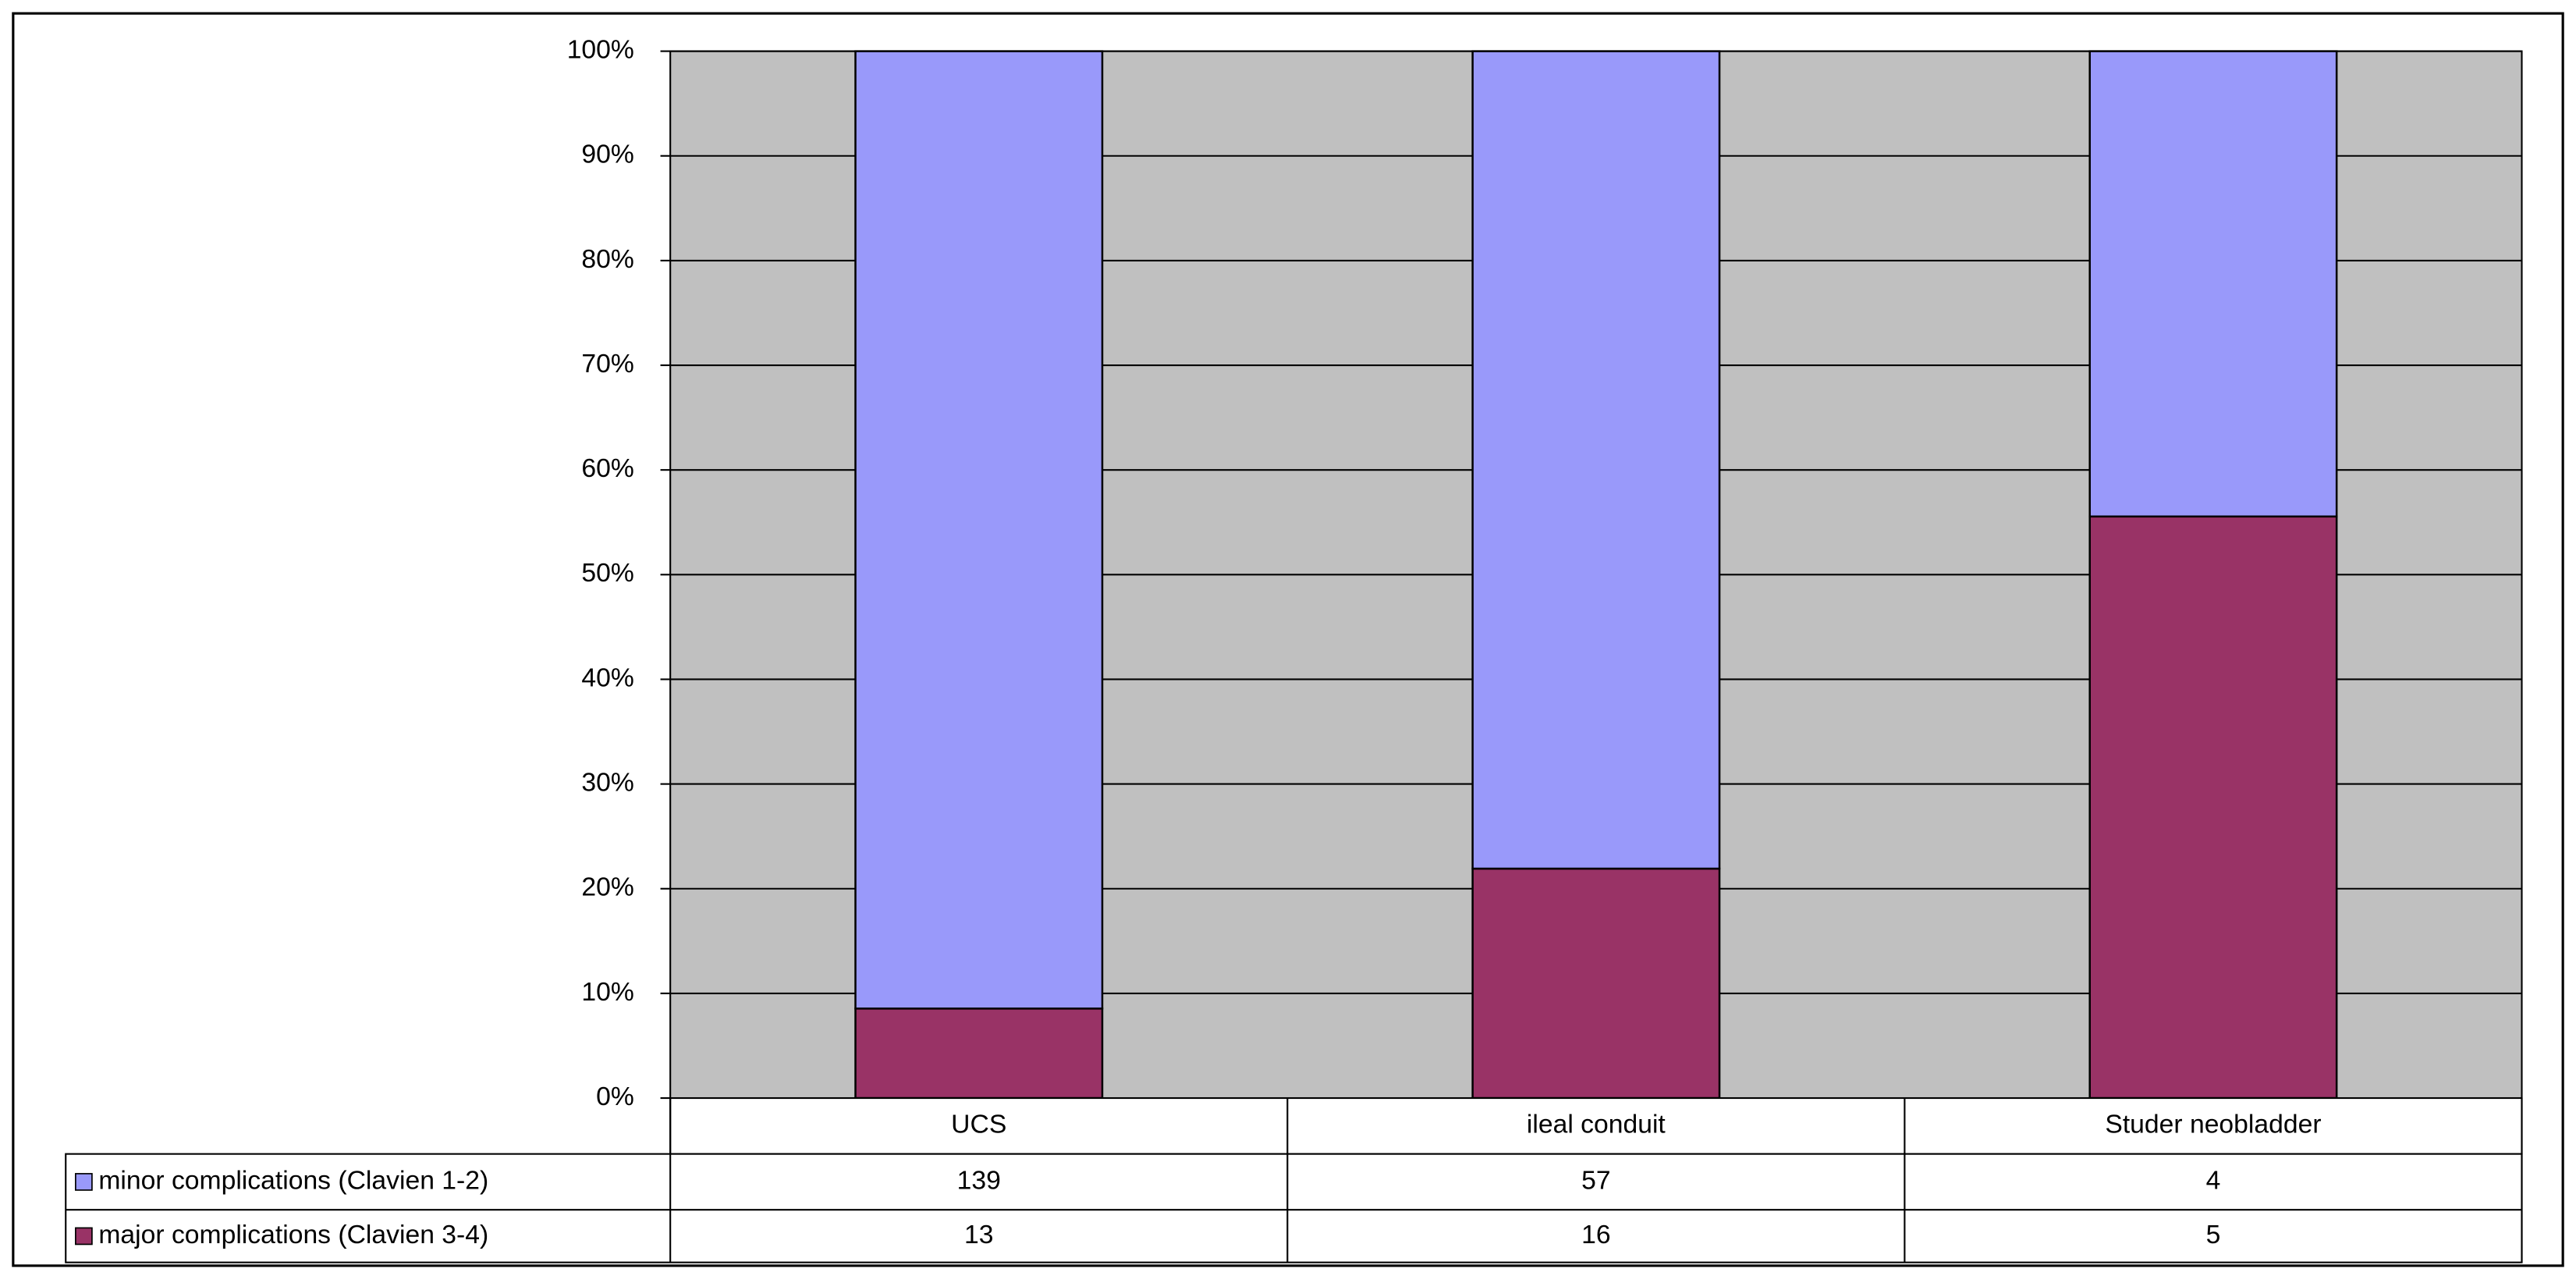 This screenshot has width=2576, height=1283. Describe the element at coordinates (607, 573) in the screenshot. I see `y-tick-label: 50%` at that location.